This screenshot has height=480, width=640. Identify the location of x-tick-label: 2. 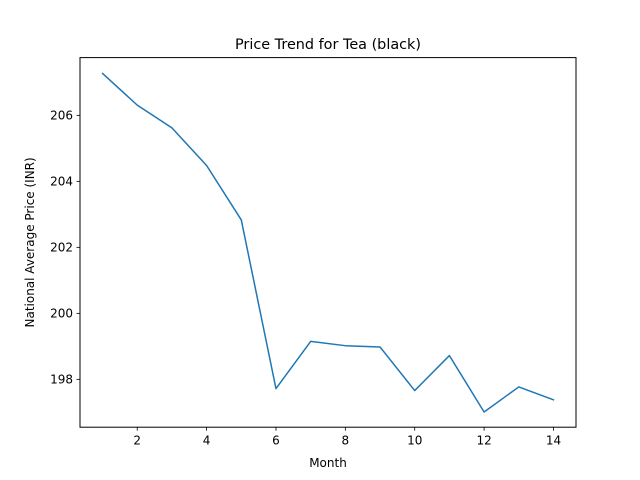
(137, 441).